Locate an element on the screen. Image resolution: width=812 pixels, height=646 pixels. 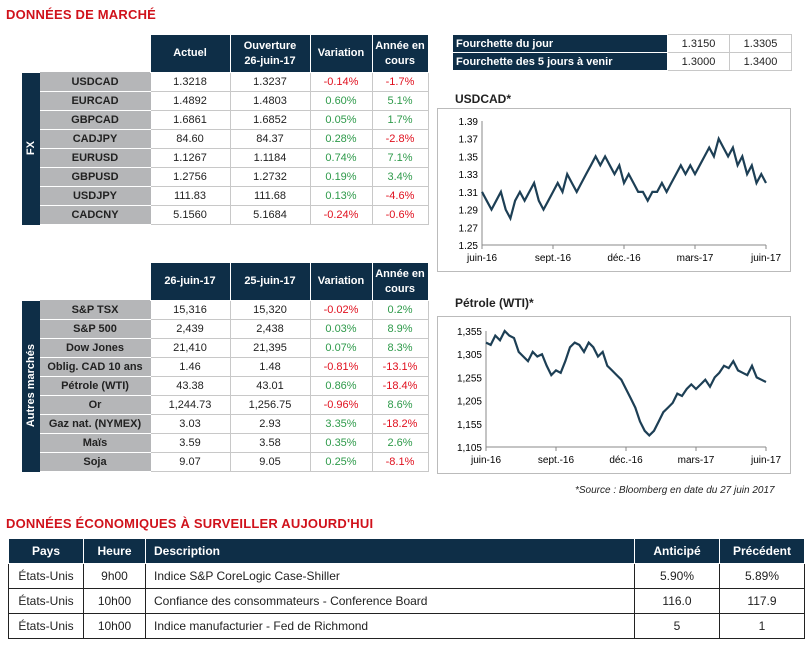
cell: 8.9% is located at coordinates (400, 329).